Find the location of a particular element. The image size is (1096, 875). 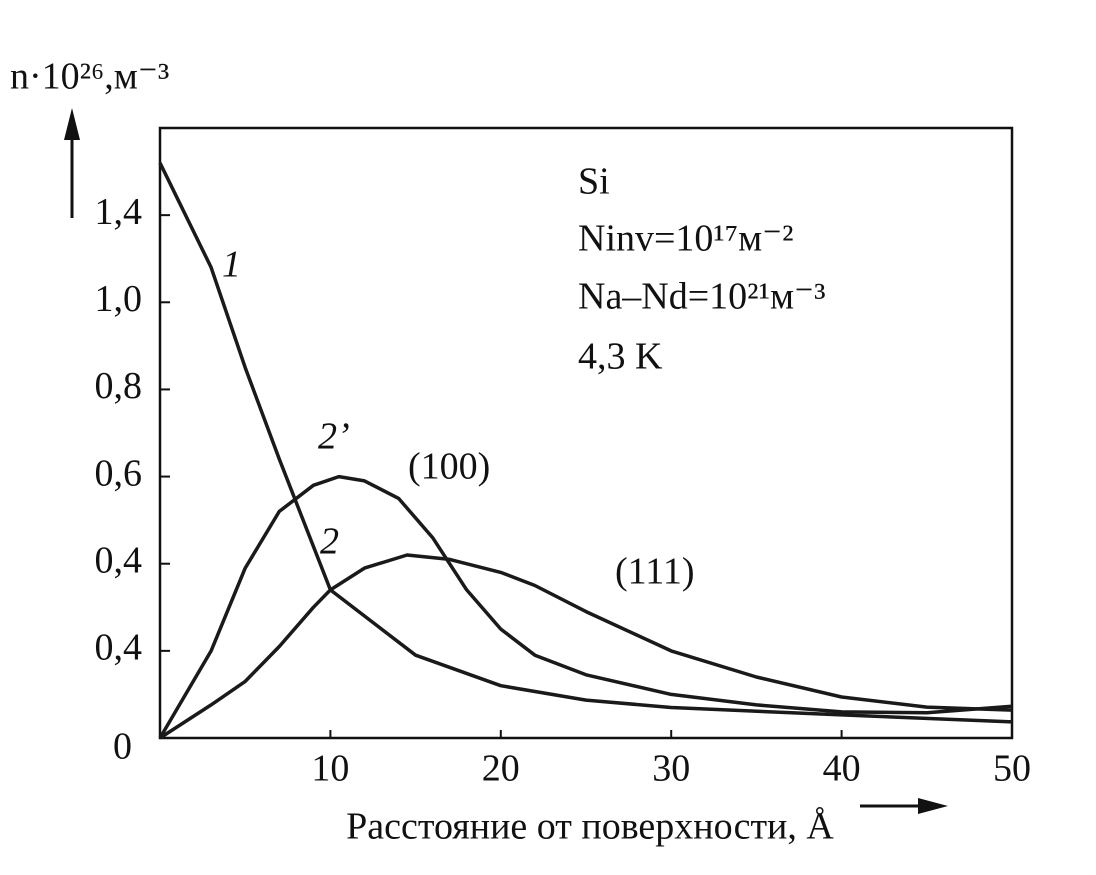

annotation: Si is located at coordinates (594, 182).